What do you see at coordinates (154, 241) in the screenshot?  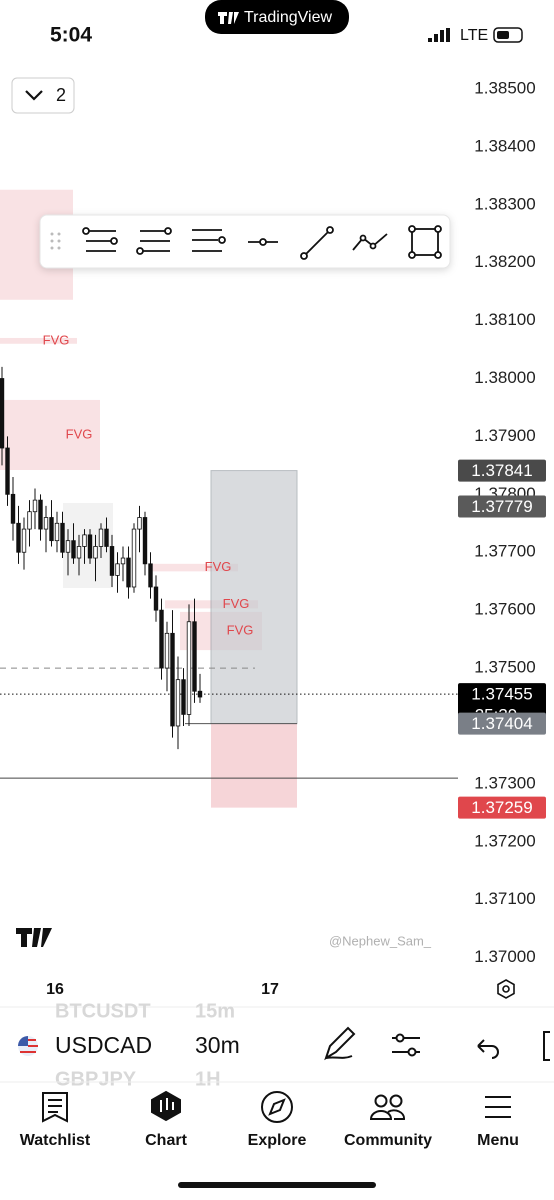 I see `tool-channel` at bounding box center [154, 241].